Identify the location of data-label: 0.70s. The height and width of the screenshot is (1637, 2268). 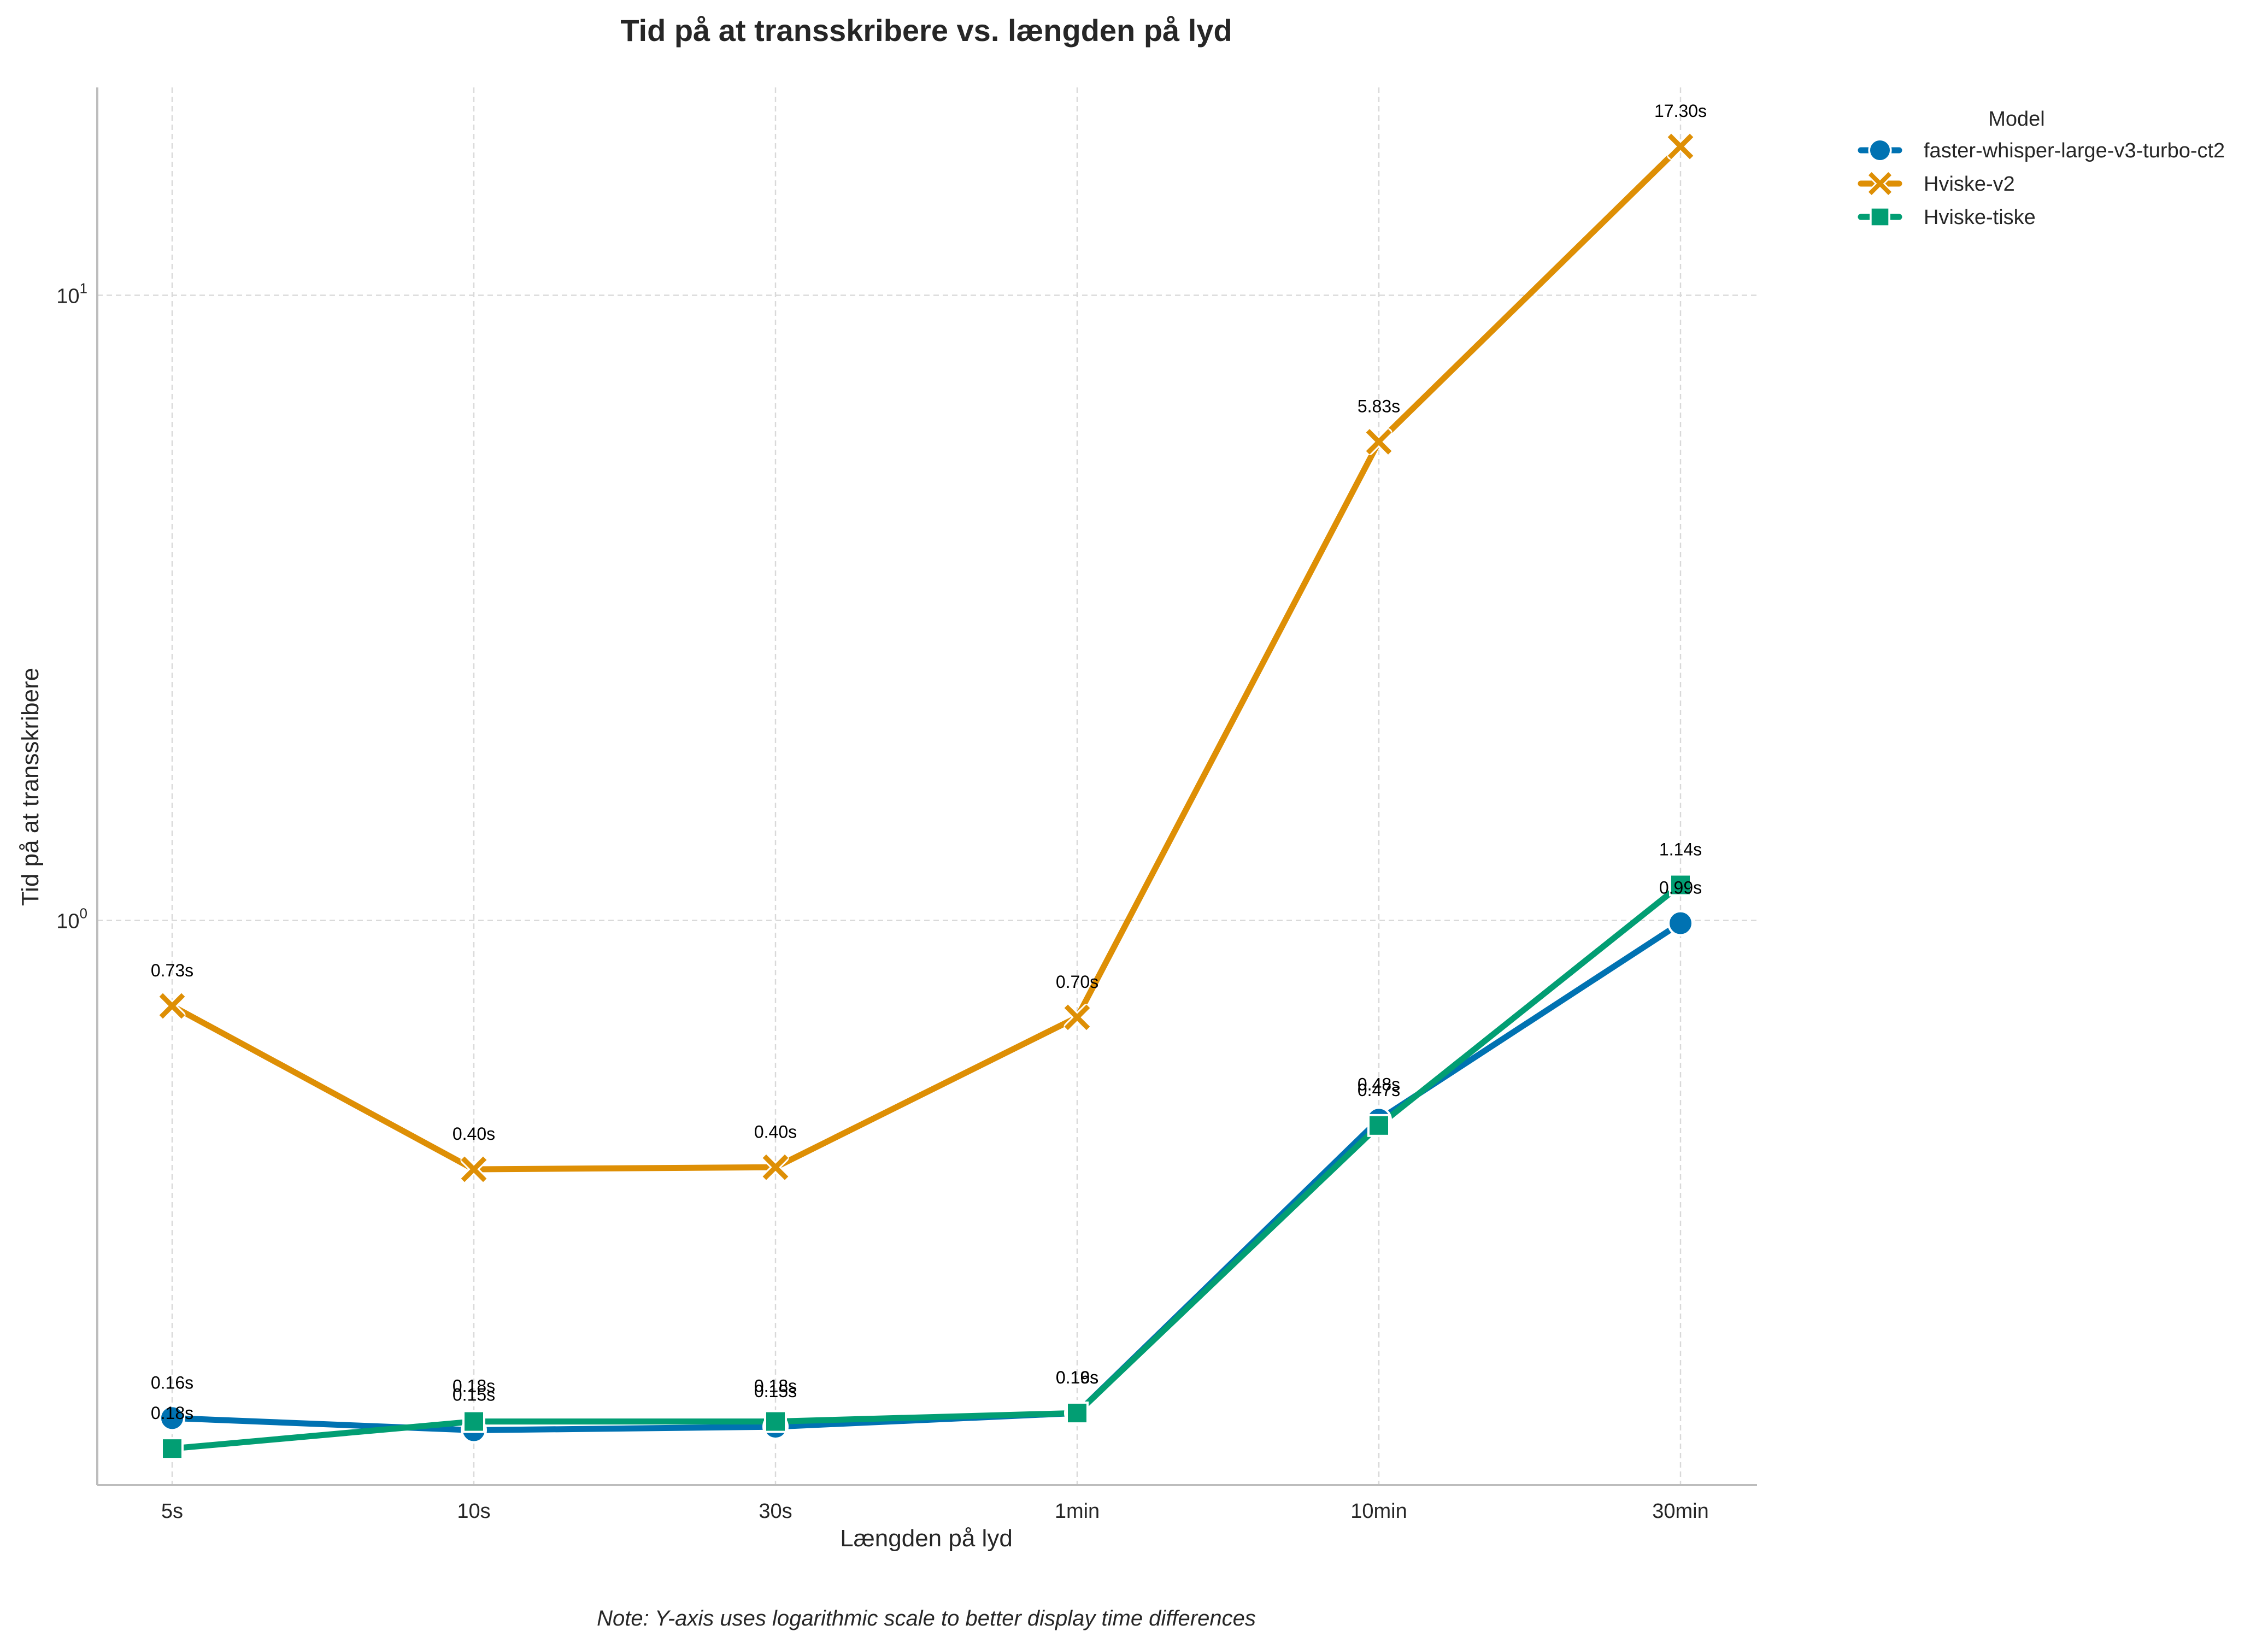
(1077, 982).